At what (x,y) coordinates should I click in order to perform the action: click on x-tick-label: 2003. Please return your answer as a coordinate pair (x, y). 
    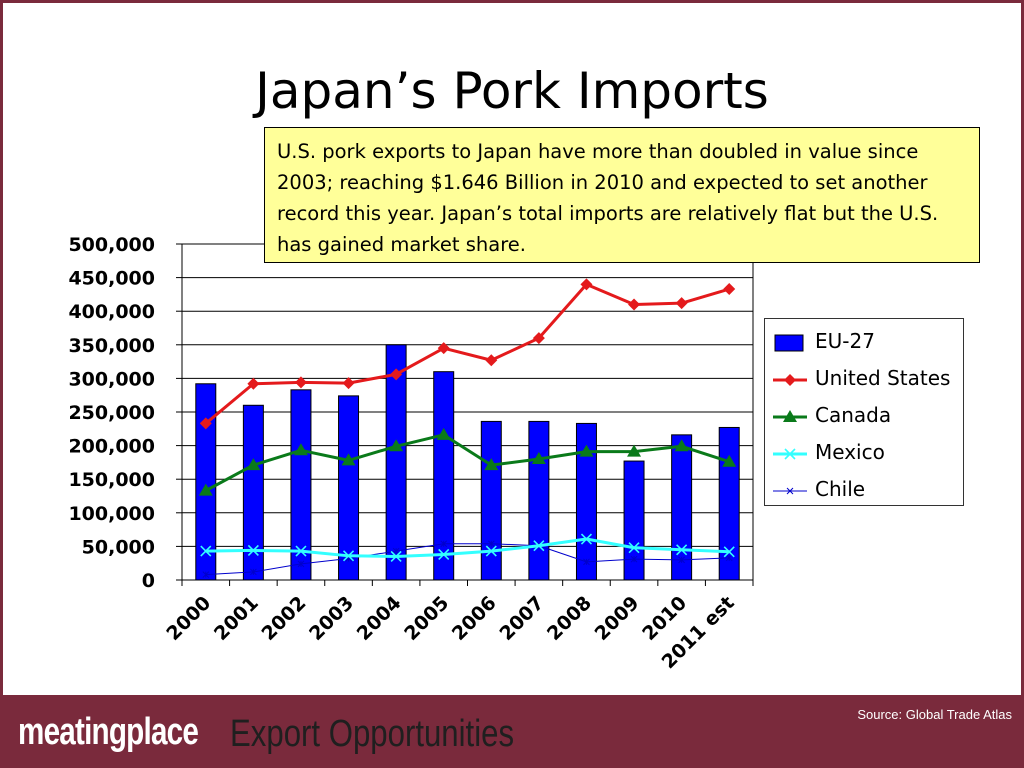
    Looking at the image, I should click on (331, 618).